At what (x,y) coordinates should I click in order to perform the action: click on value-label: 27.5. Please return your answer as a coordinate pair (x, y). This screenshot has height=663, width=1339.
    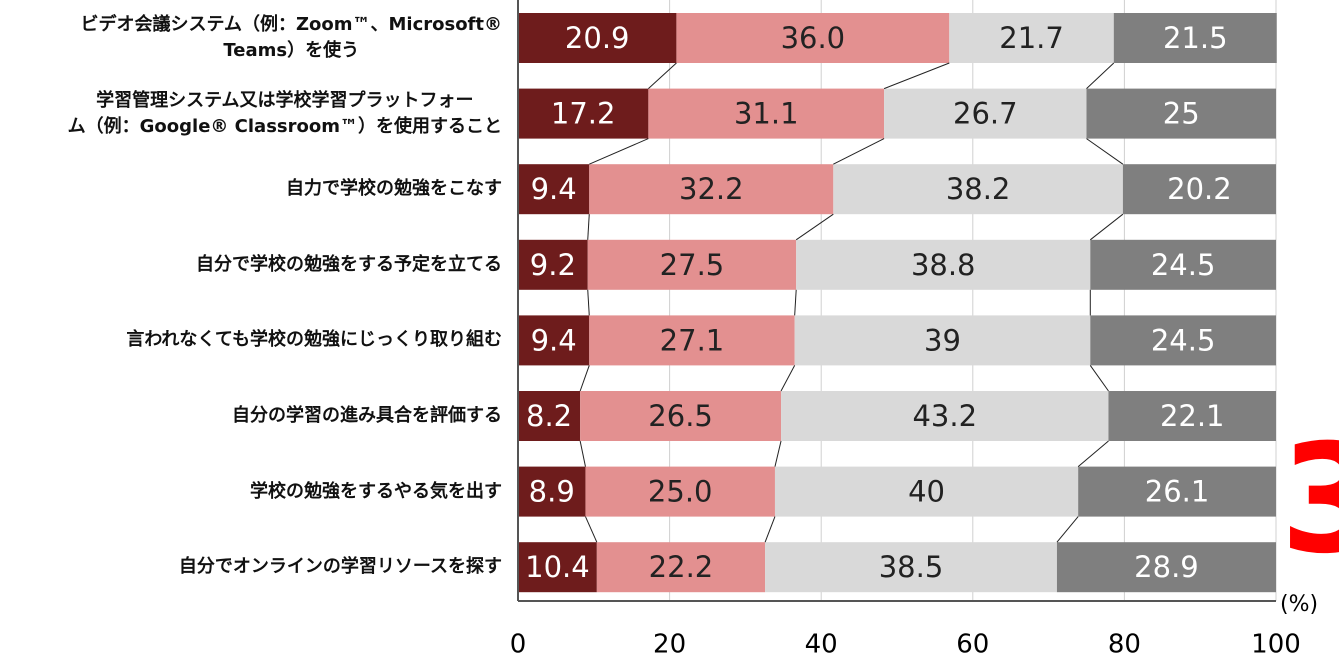
    Looking at the image, I should click on (692, 265).